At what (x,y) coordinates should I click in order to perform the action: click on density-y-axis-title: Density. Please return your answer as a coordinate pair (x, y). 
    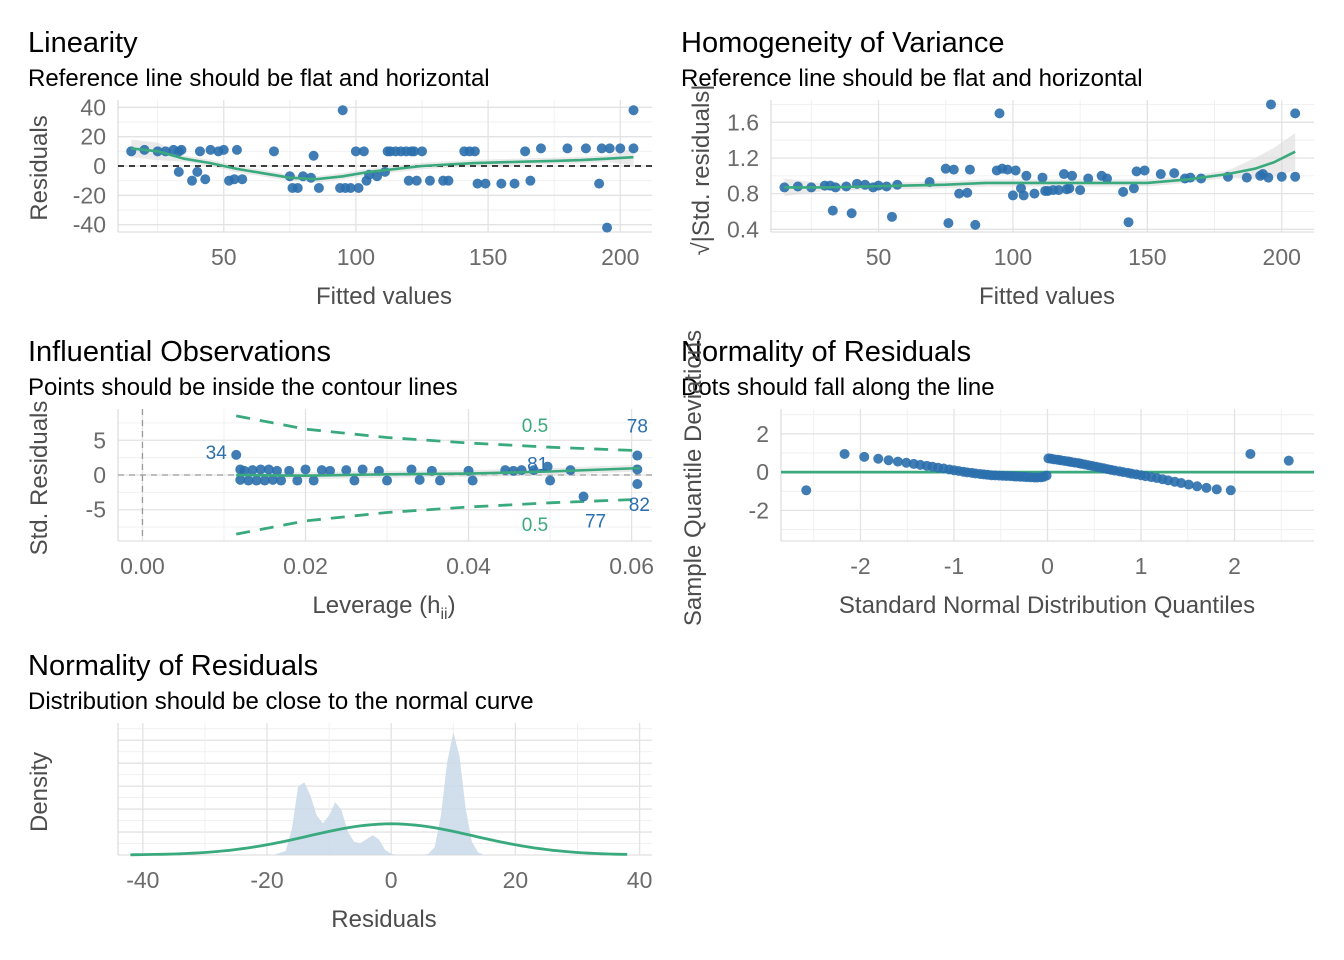
    Looking at the image, I should click on (39, 792).